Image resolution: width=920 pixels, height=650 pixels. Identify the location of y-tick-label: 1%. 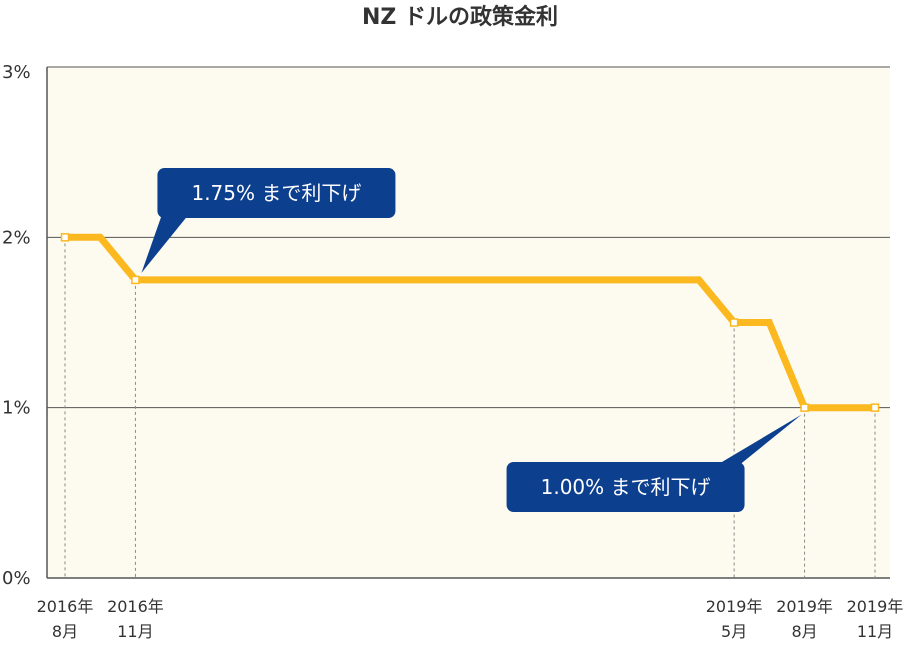
(16, 408).